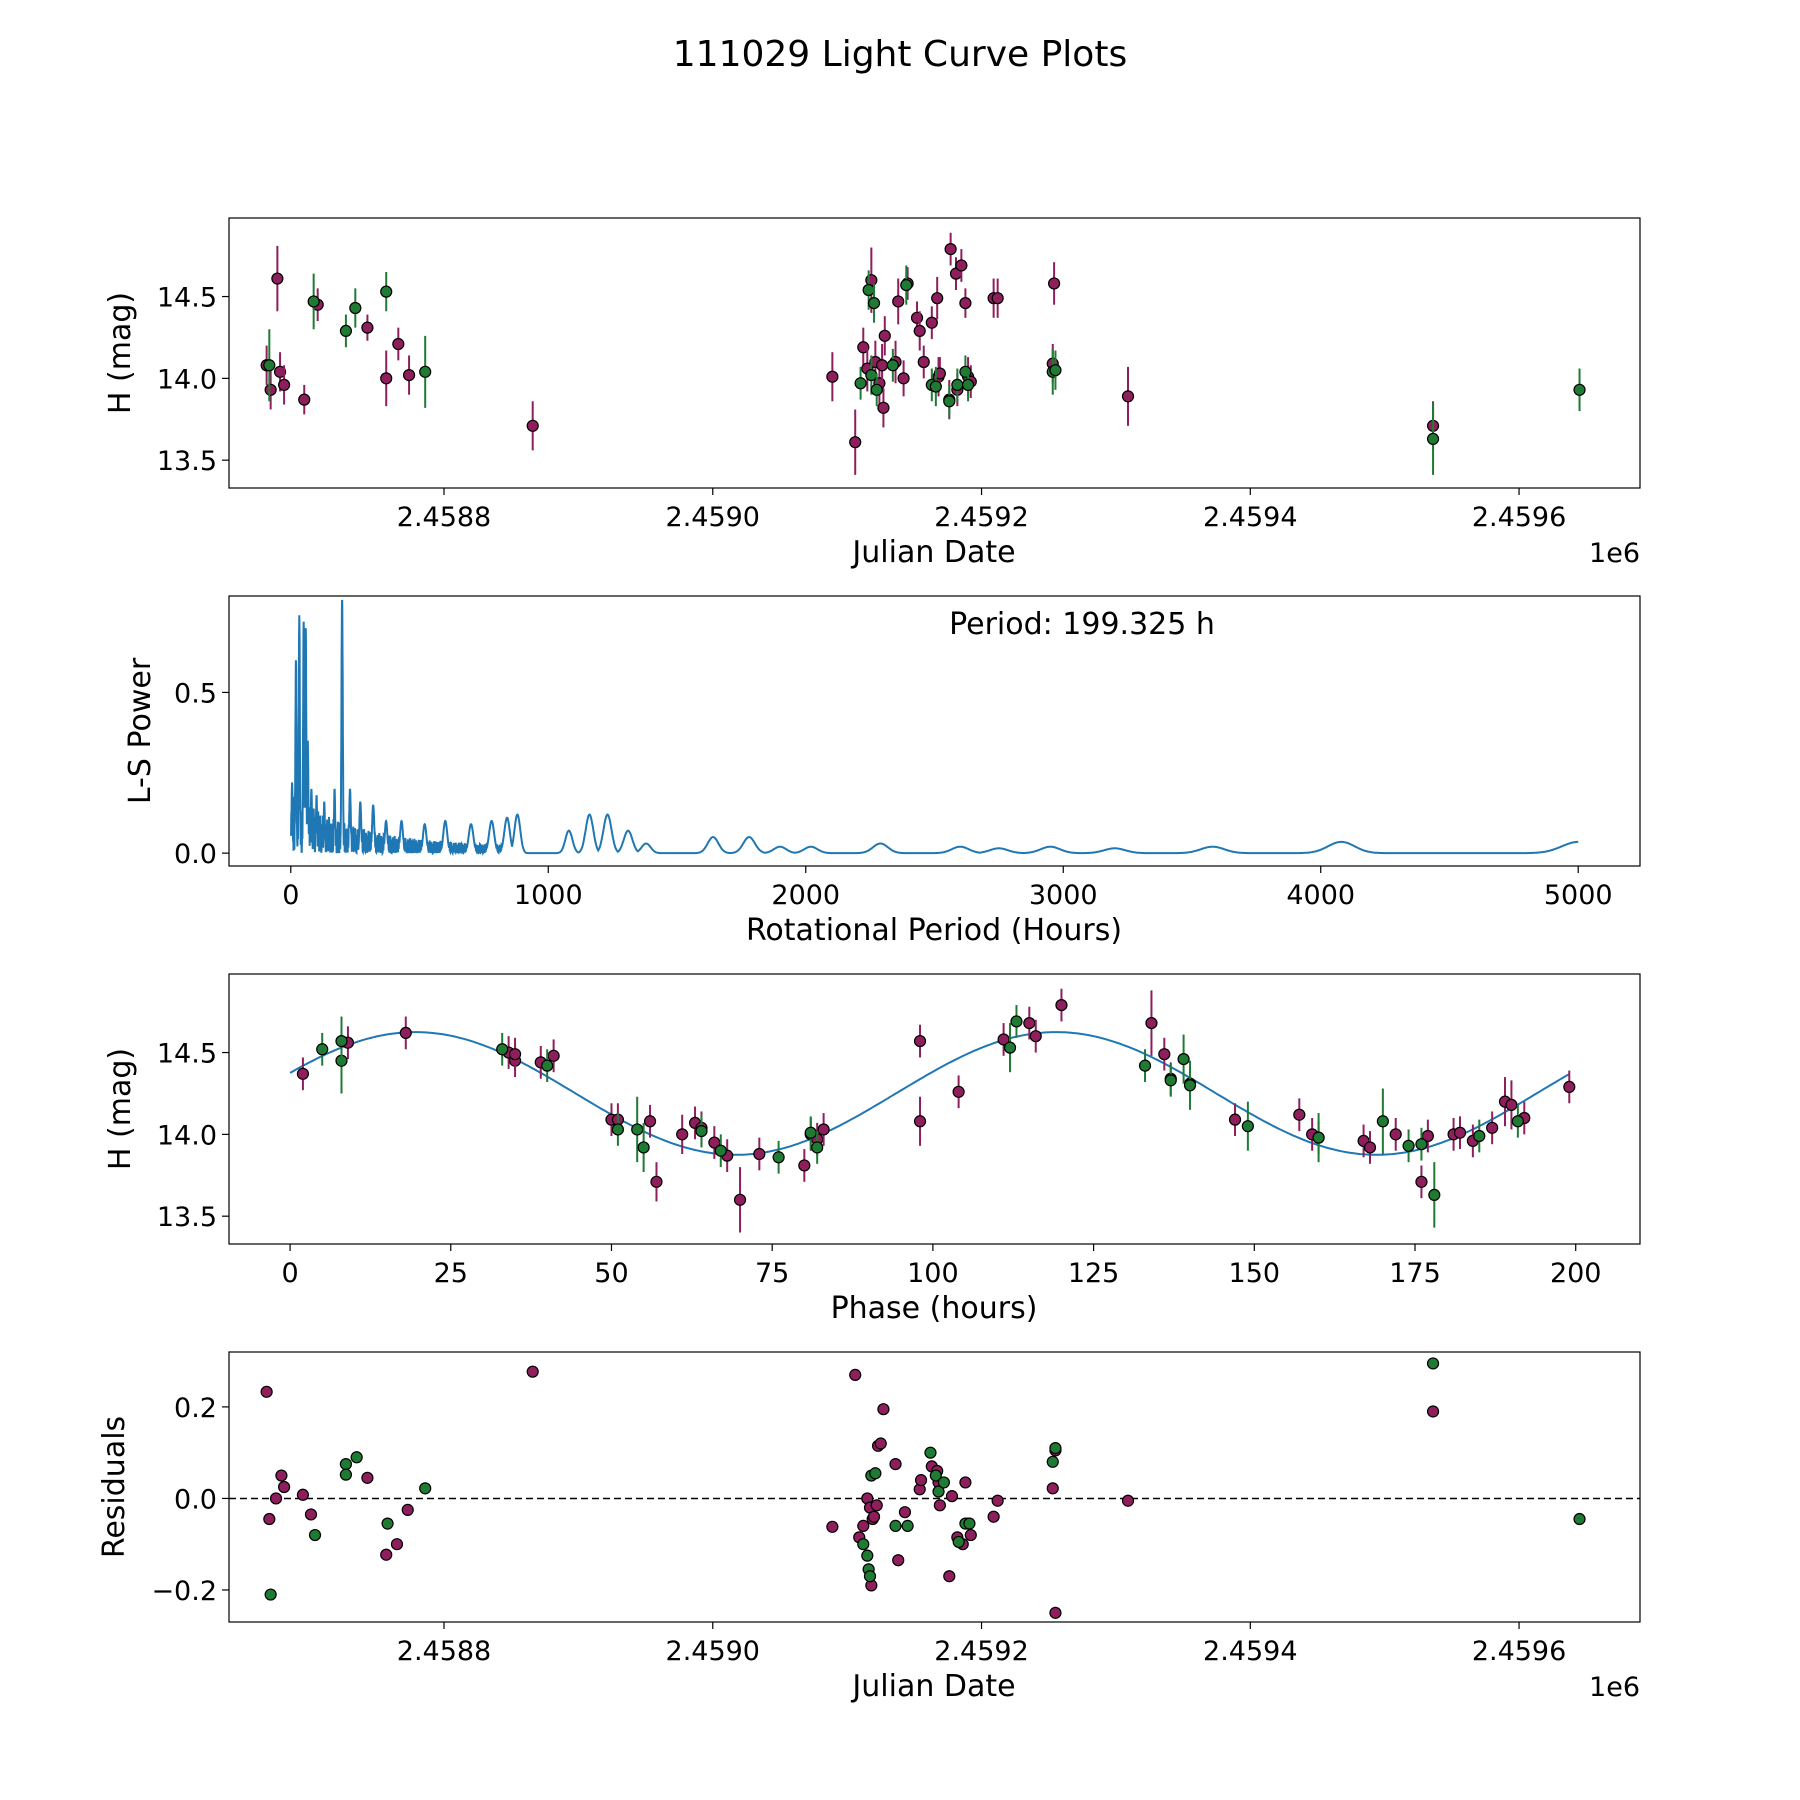 The image size is (1800, 1800). What do you see at coordinates (934, 1109) in the screenshot?
I see `phased-plot-frame` at bounding box center [934, 1109].